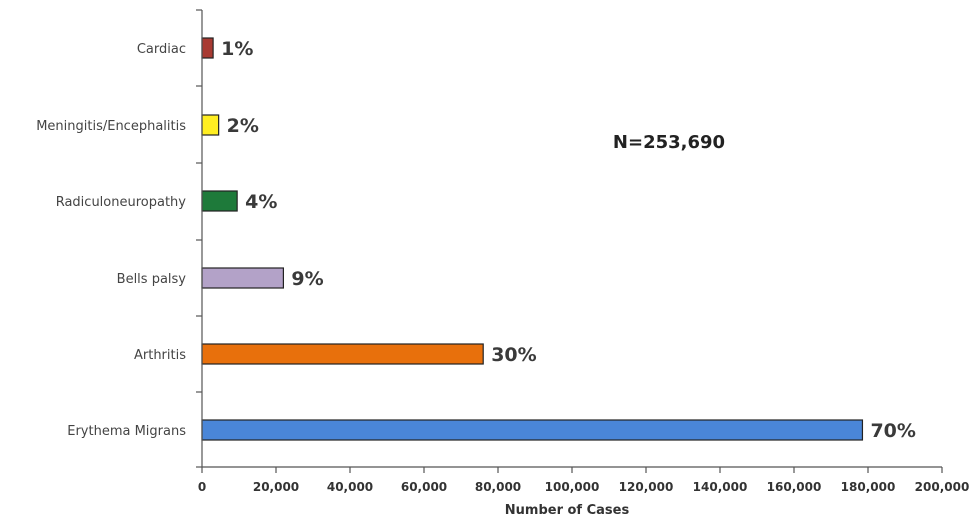 The image size is (975, 523). What do you see at coordinates (342, 354) in the screenshot?
I see `bar-arthritis` at bounding box center [342, 354].